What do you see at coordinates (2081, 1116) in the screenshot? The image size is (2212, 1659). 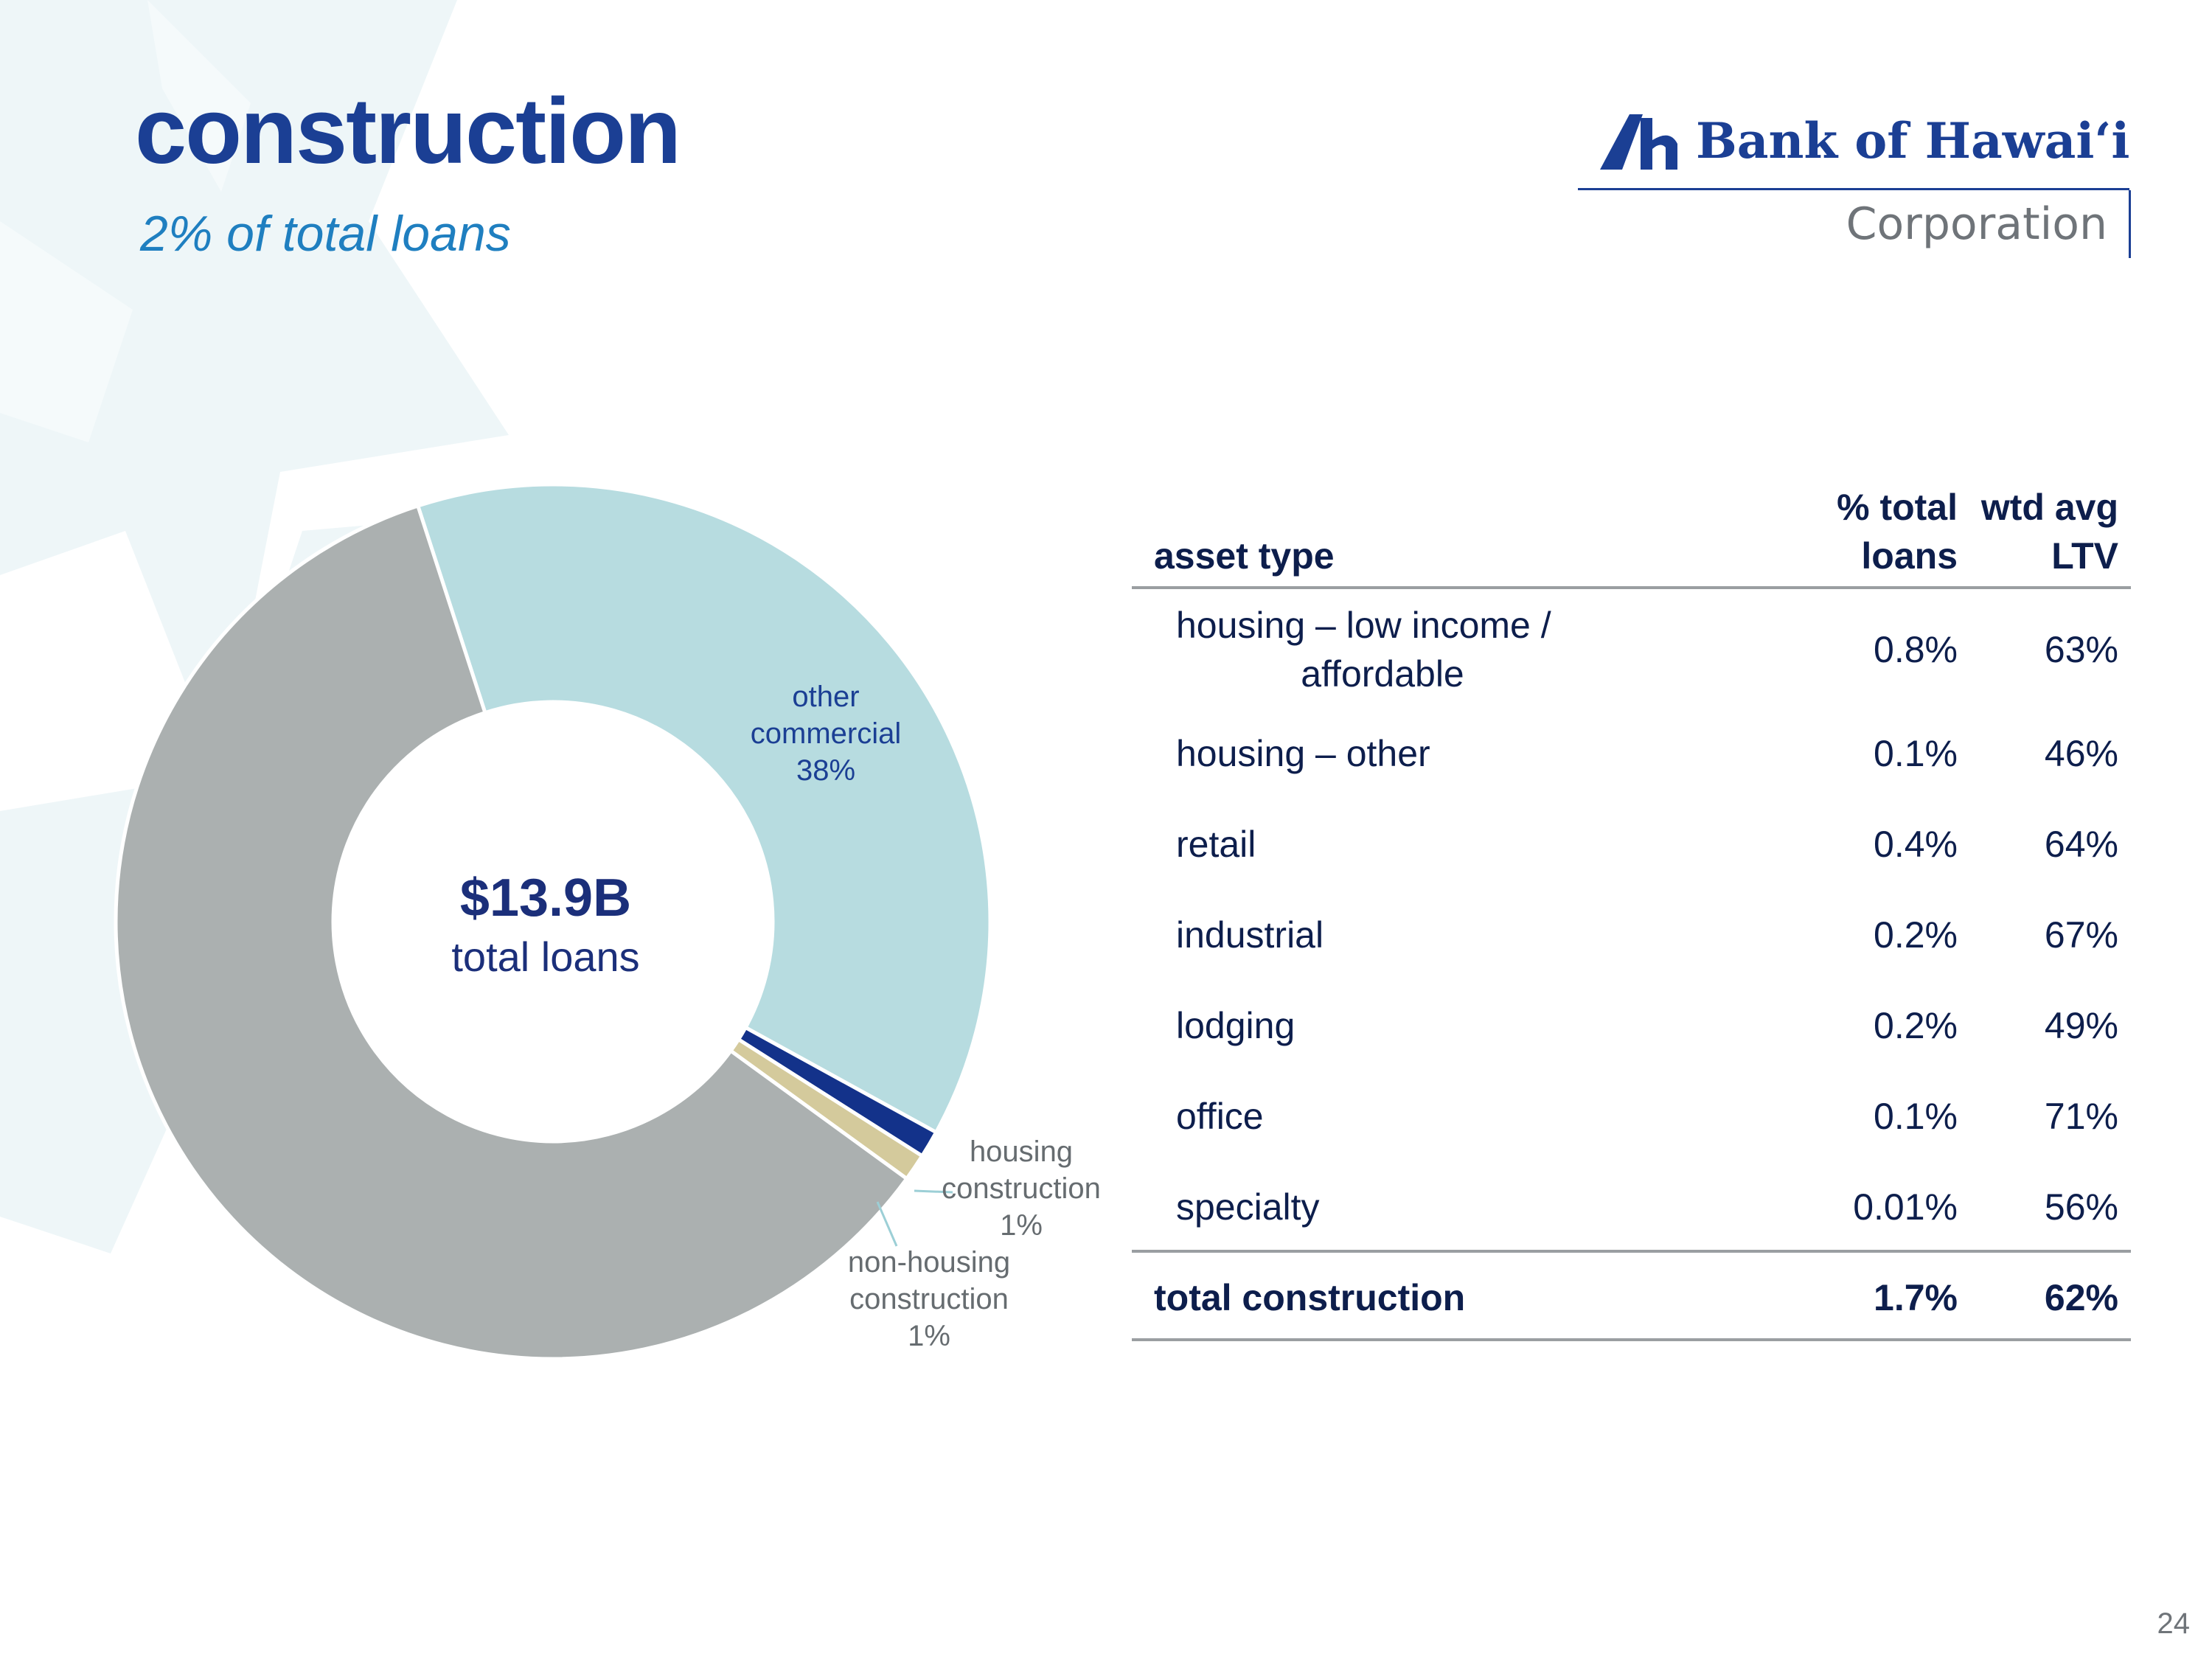 I see `cell-wtd-avg-ltv: 71%` at bounding box center [2081, 1116].